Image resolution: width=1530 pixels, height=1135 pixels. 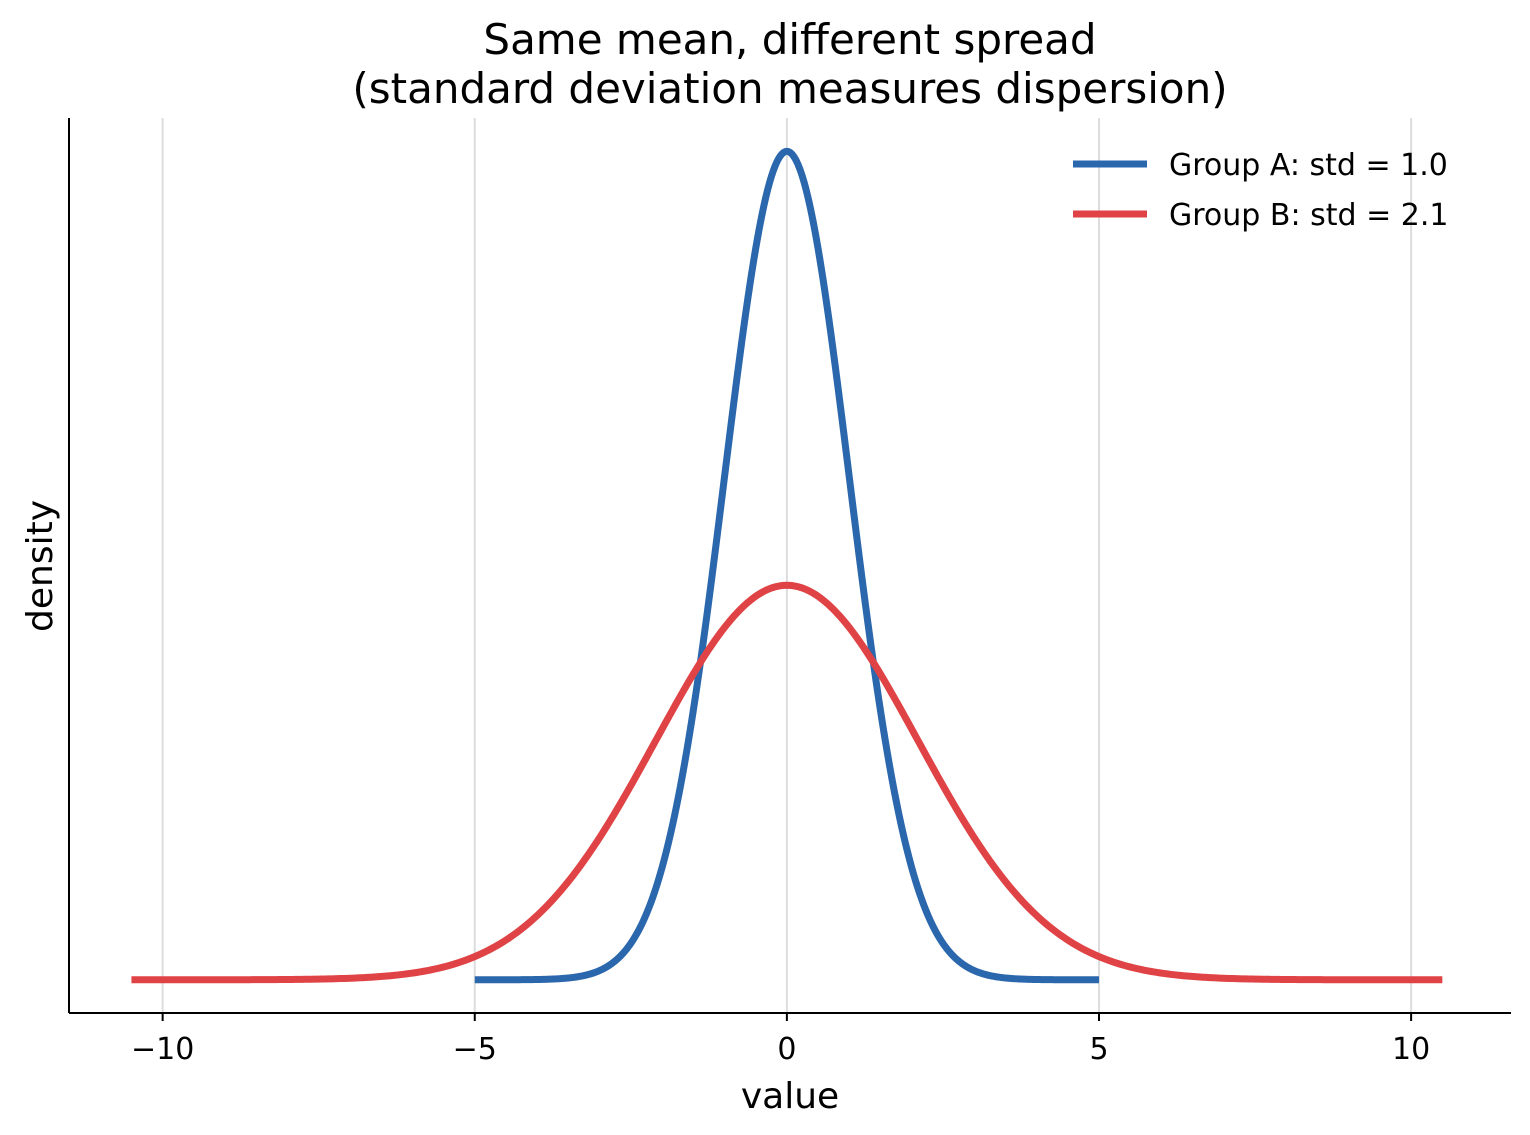 I want to click on x-tick-label: 0, so click(x=786, y=1049).